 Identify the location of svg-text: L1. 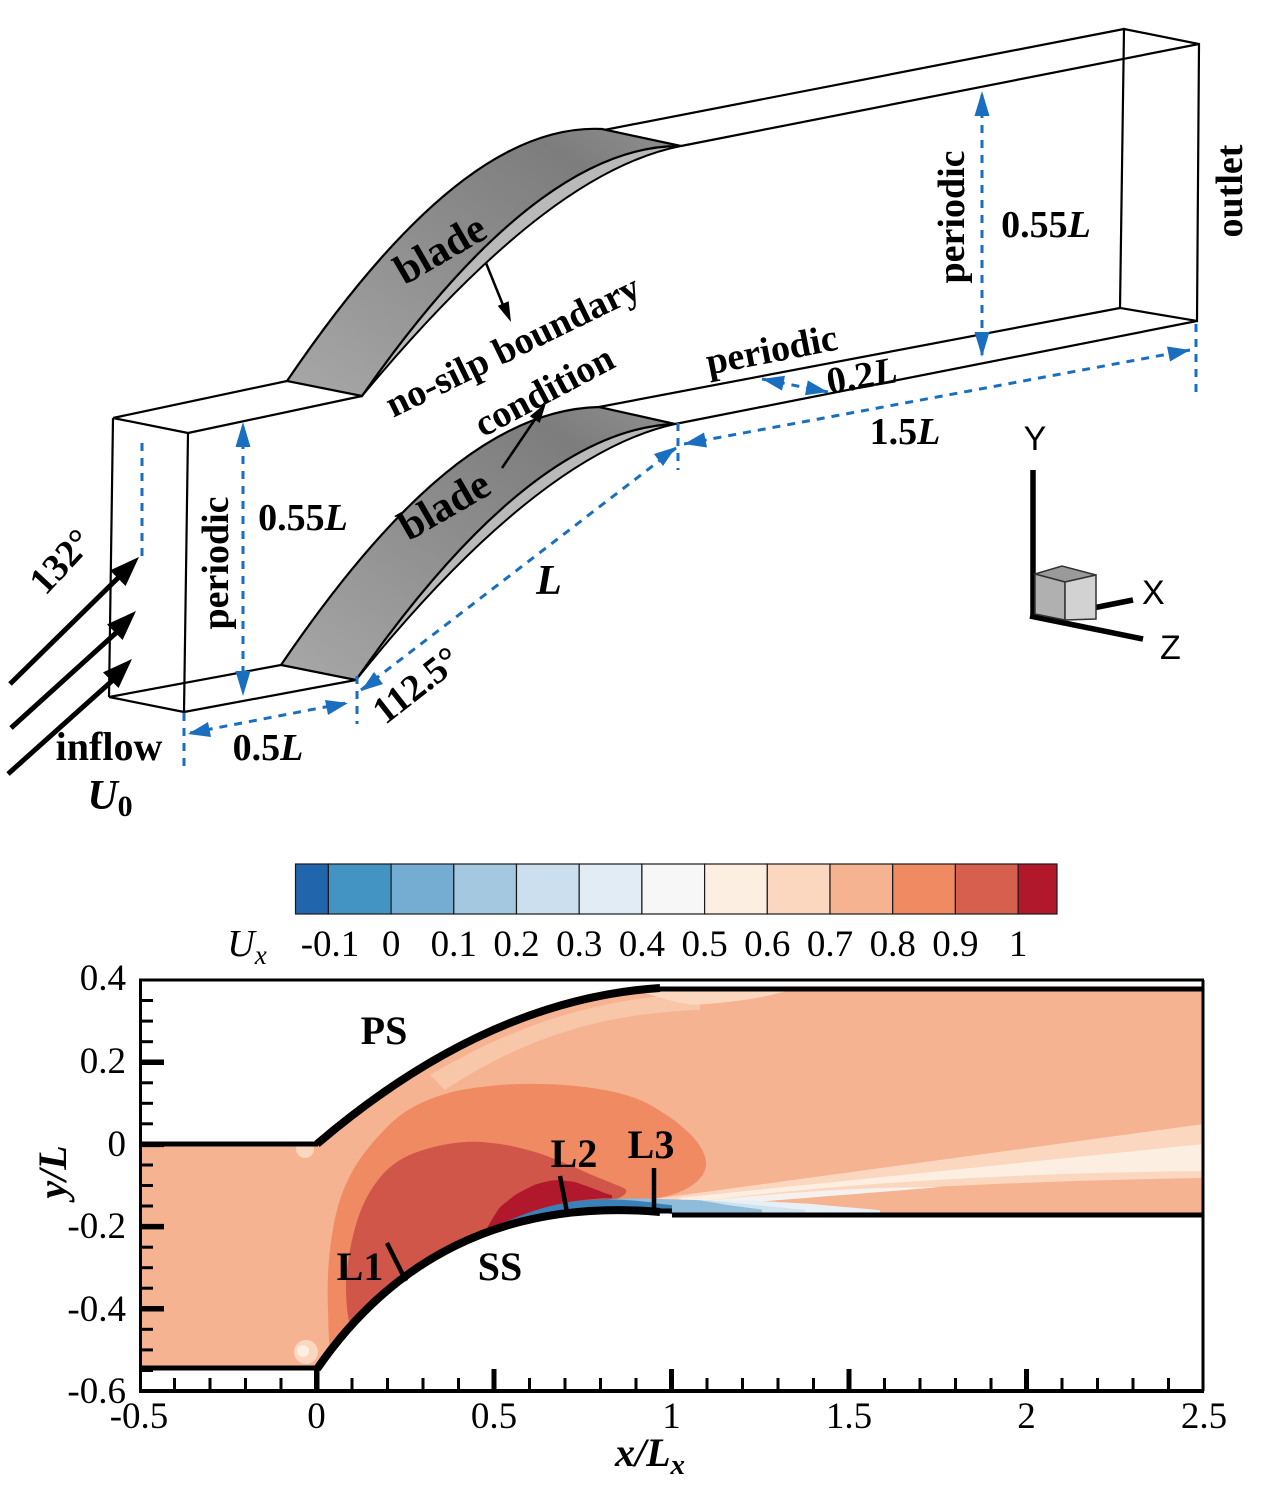
(360, 1266).